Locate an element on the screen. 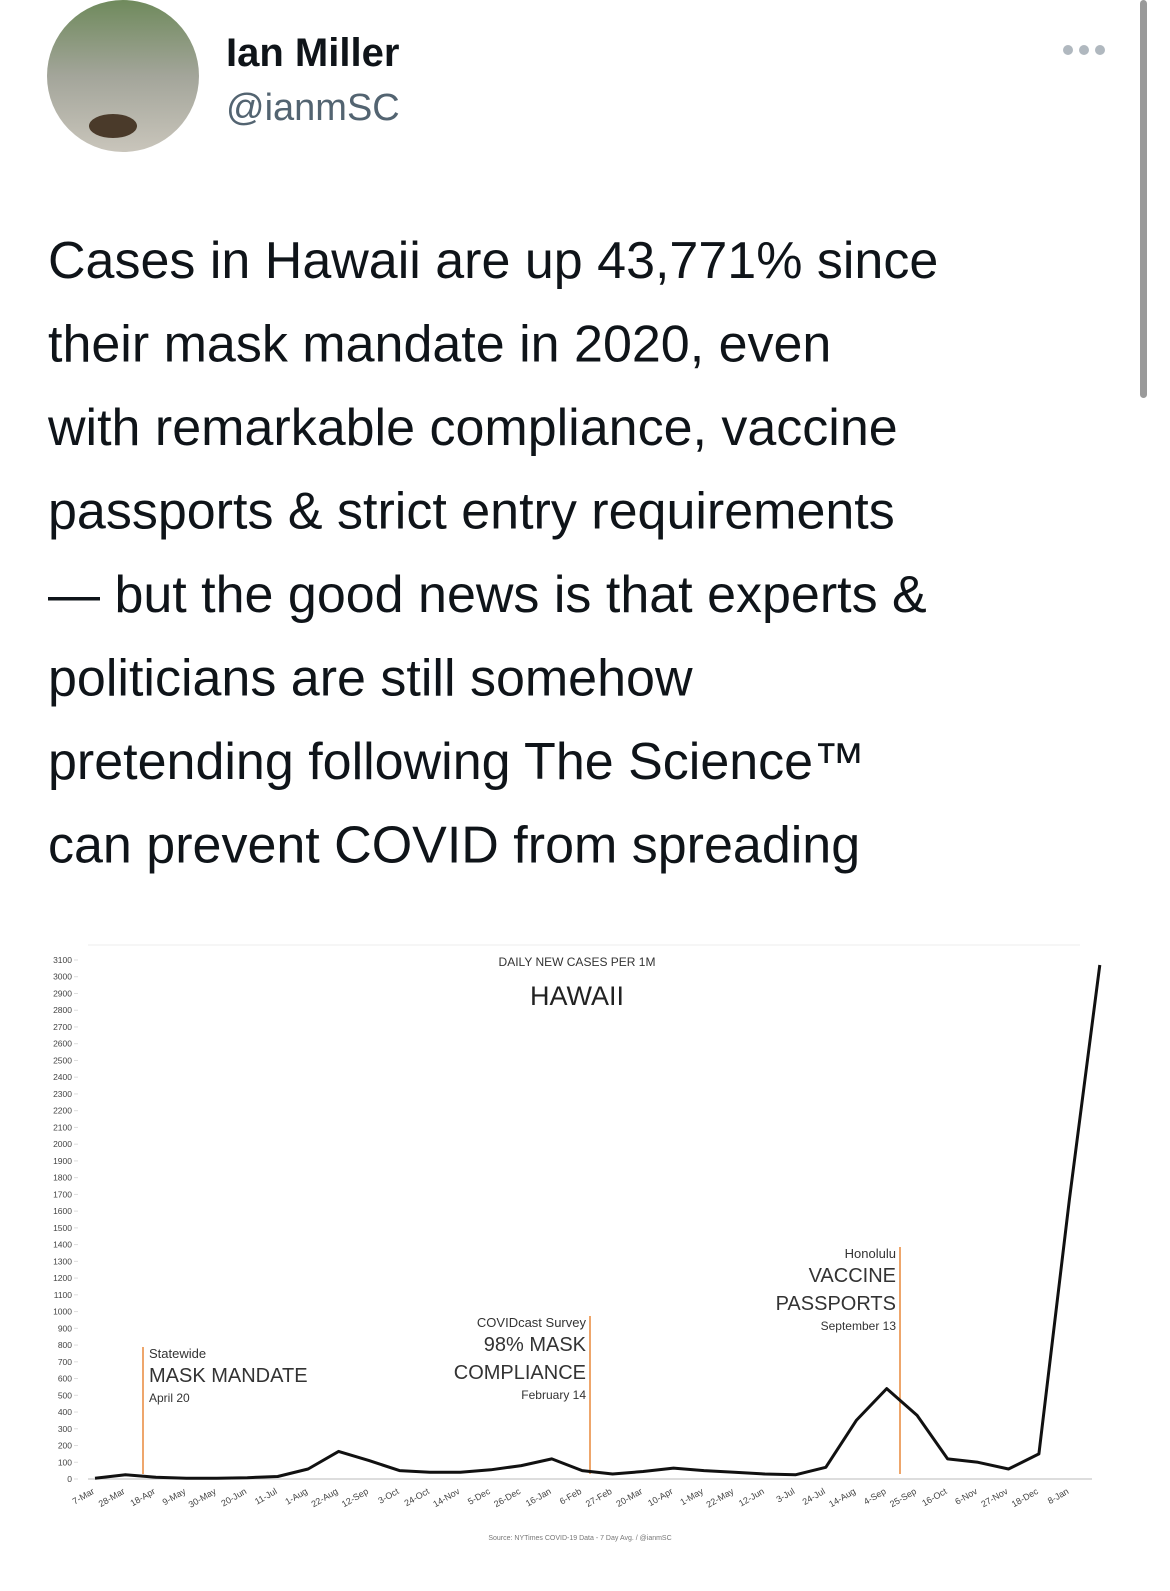 The width and height of the screenshot is (1170, 1591). author-name: Ian Miller is located at coordinates (312, 53).